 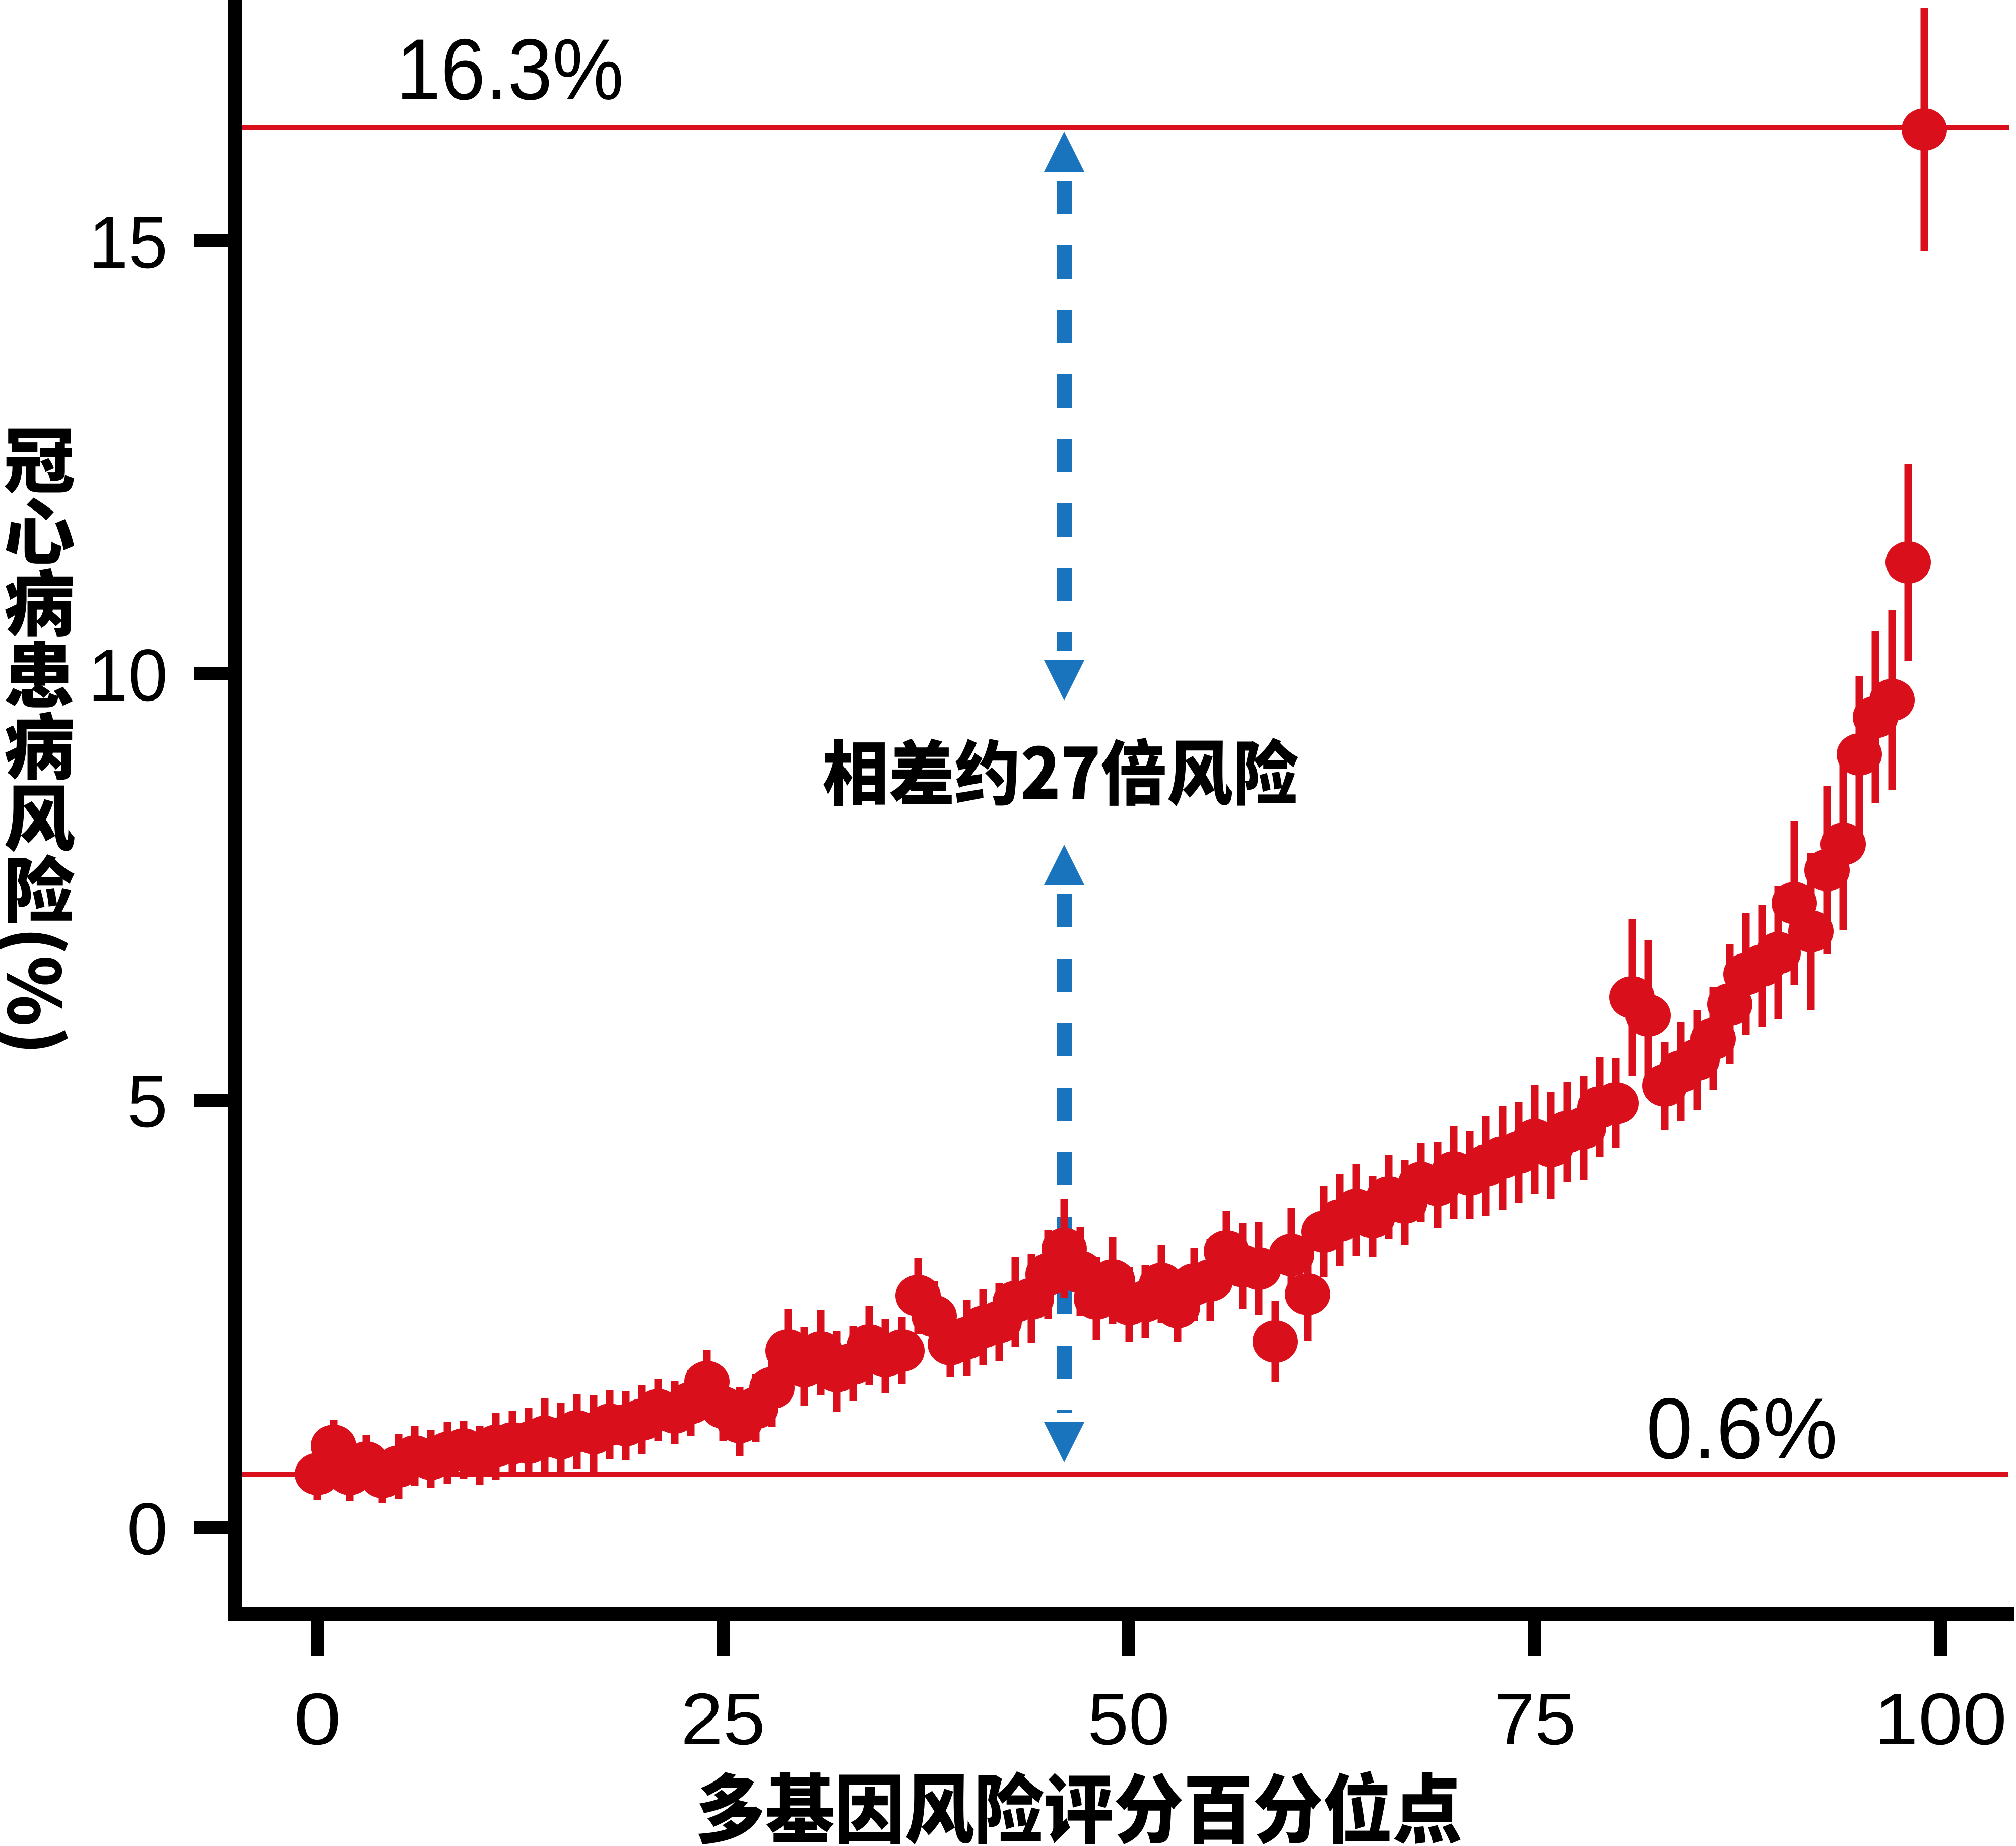 What do you see at coordinates (1535, 1719) in the screenshot?
I see `svg-text: 75` at bounding box center [1535, 1719].